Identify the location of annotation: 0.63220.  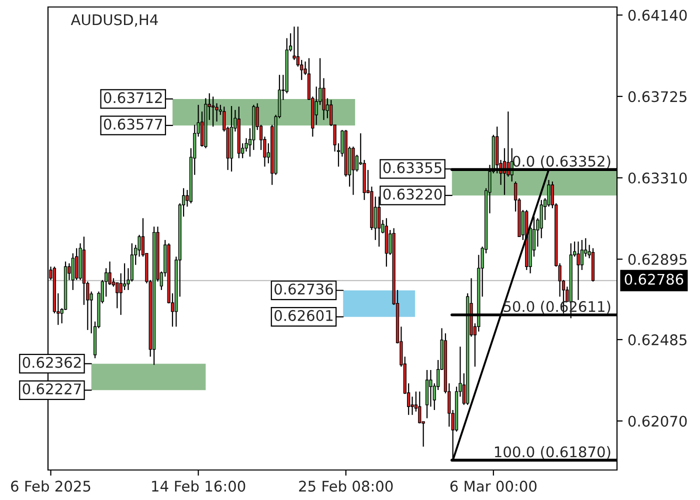
(412, 194).